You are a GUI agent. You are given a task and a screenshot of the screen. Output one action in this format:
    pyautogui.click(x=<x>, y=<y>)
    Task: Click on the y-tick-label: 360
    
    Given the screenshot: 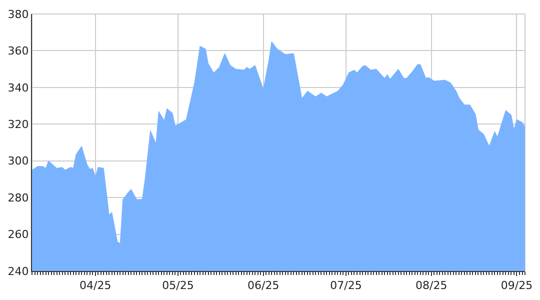 What is the action you would take?
    pyautogui.click(x=18, y=51)
    